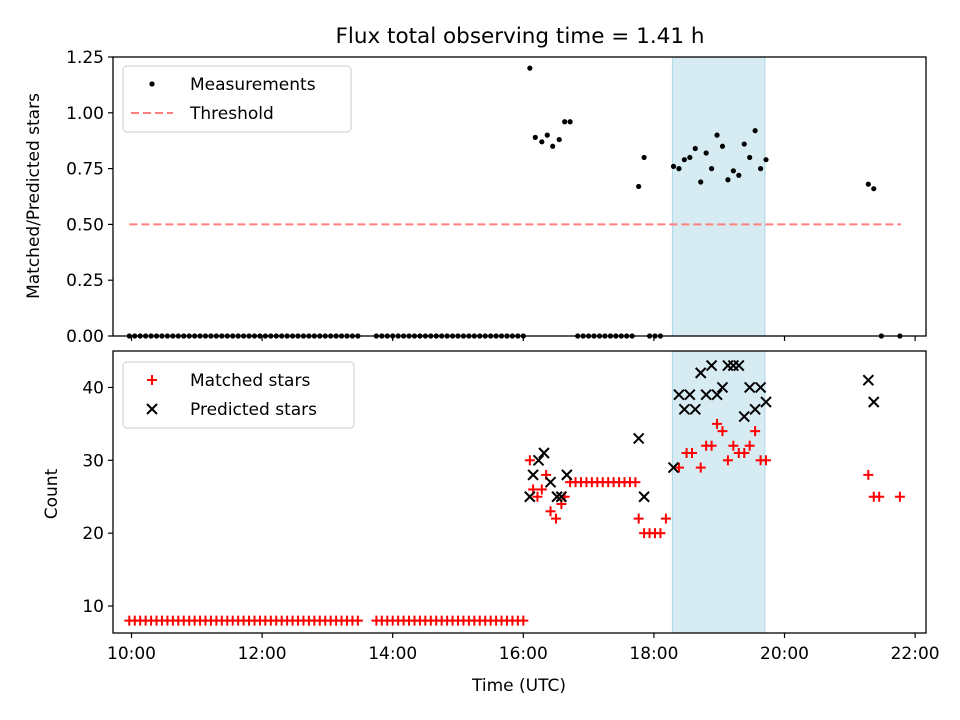  What do you see at coordinates (93, 461) in the screenshot?
I see `y-tick-label: 30` at bounding box center [93, 461].